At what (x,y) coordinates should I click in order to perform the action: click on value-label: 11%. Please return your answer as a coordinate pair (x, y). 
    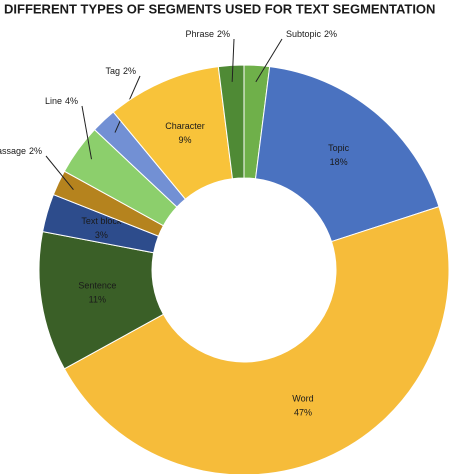
    Looking at the image, I should click on (97, 300).